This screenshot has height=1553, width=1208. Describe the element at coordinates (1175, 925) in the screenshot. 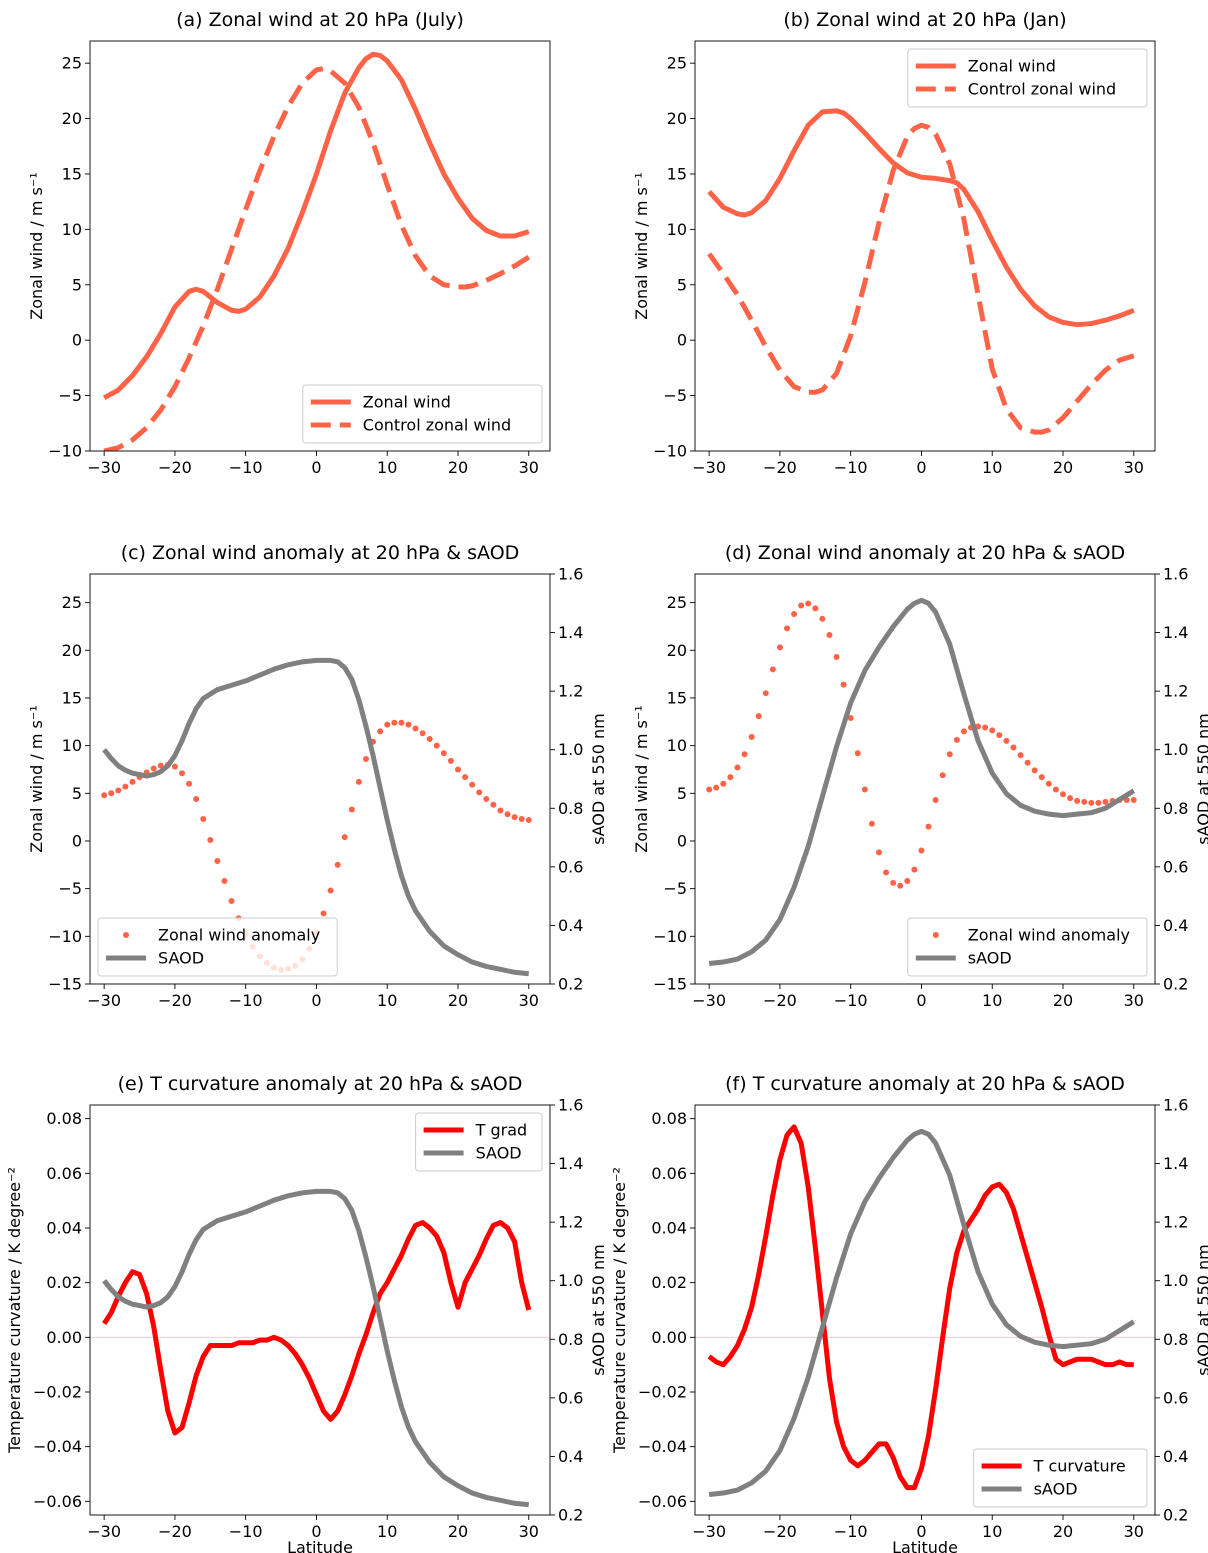

I see `y2-tick-label: 0.4` at that location.